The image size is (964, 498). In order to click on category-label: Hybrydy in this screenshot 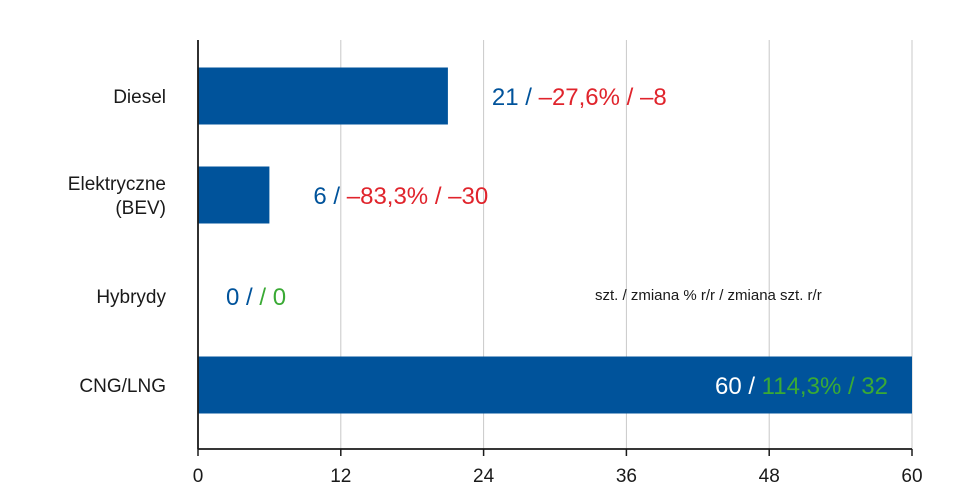, I will do `click(131, 297)`.